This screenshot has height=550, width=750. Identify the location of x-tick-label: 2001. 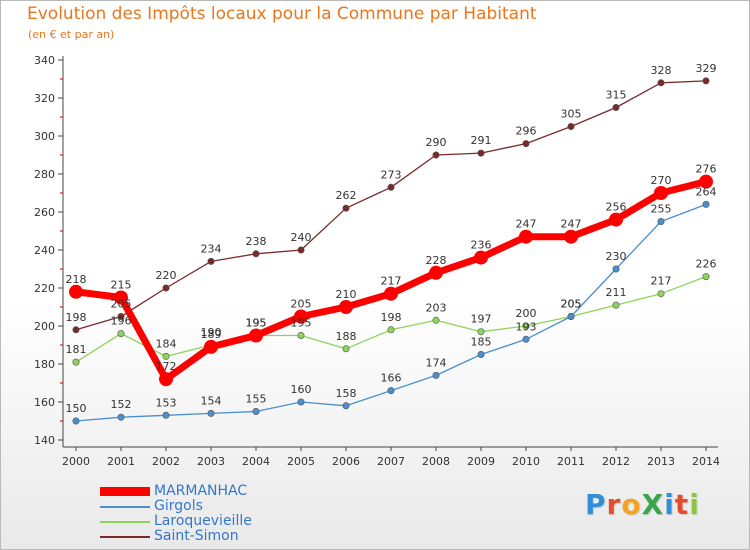
(121, 461).